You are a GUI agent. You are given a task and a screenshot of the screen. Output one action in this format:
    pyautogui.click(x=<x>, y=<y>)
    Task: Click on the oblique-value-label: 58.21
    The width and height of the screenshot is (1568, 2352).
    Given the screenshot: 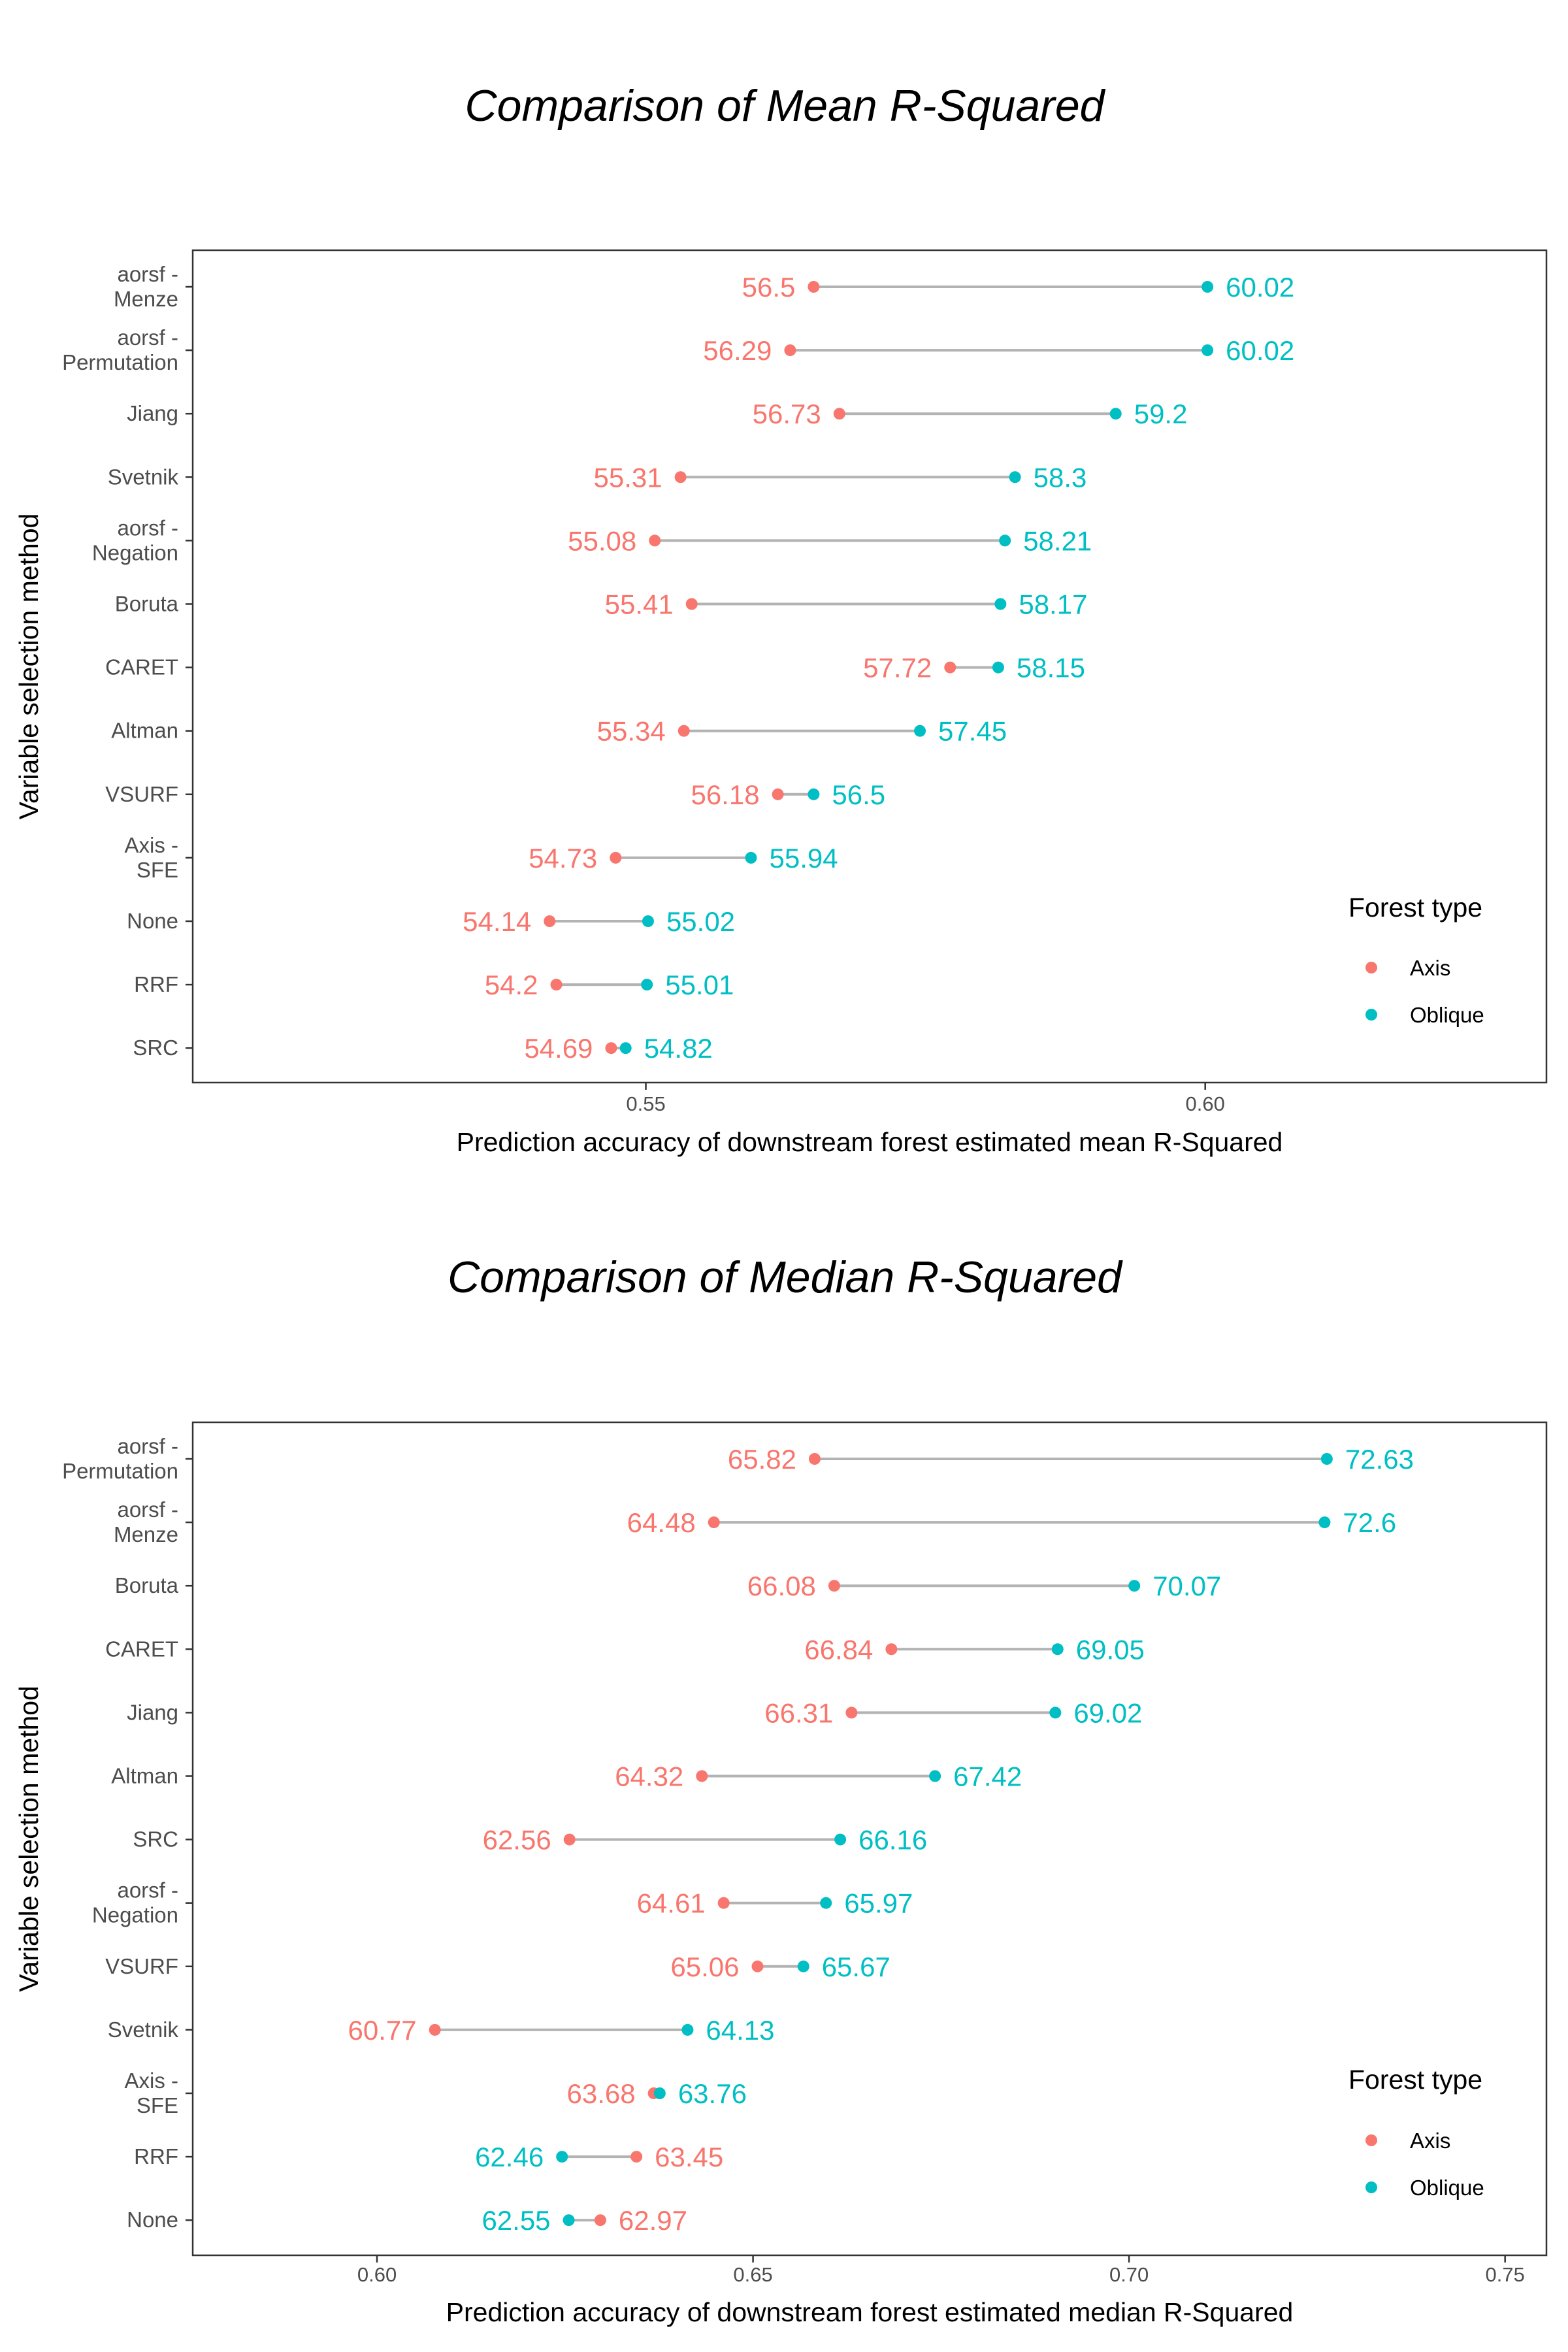 What is the action you would take?
    pyautogui.click(x=1057, y=540)
    